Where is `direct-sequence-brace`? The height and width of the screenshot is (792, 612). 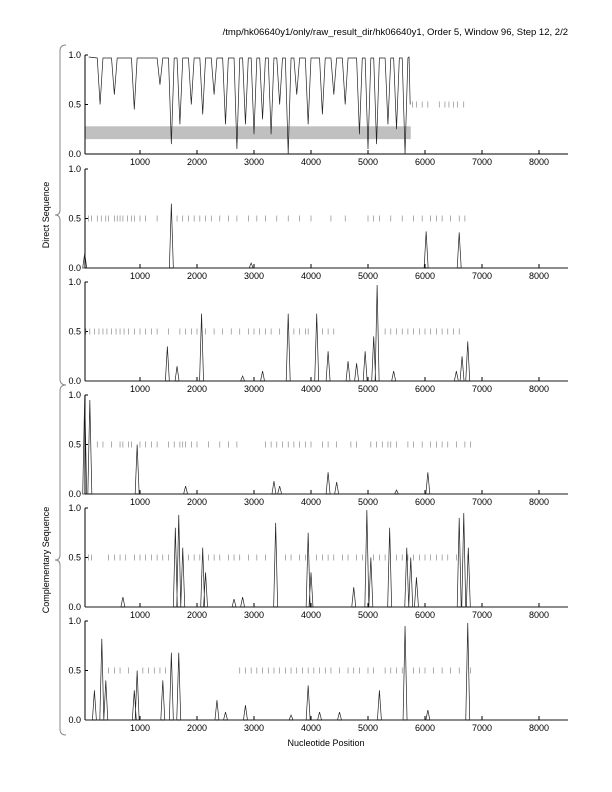
direct-sequence-brace is located at coordinates (60, 215).